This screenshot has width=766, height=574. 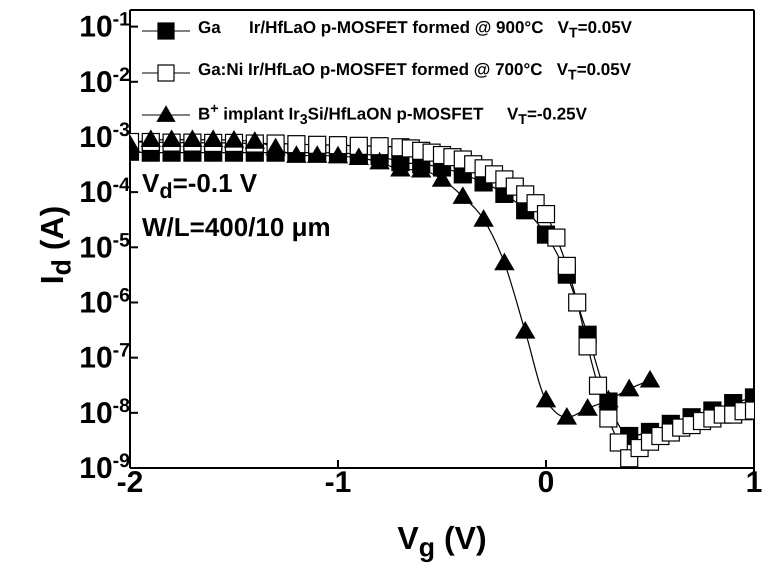 I want to click on x-tick-label: -2, so click(x=130, y=482).